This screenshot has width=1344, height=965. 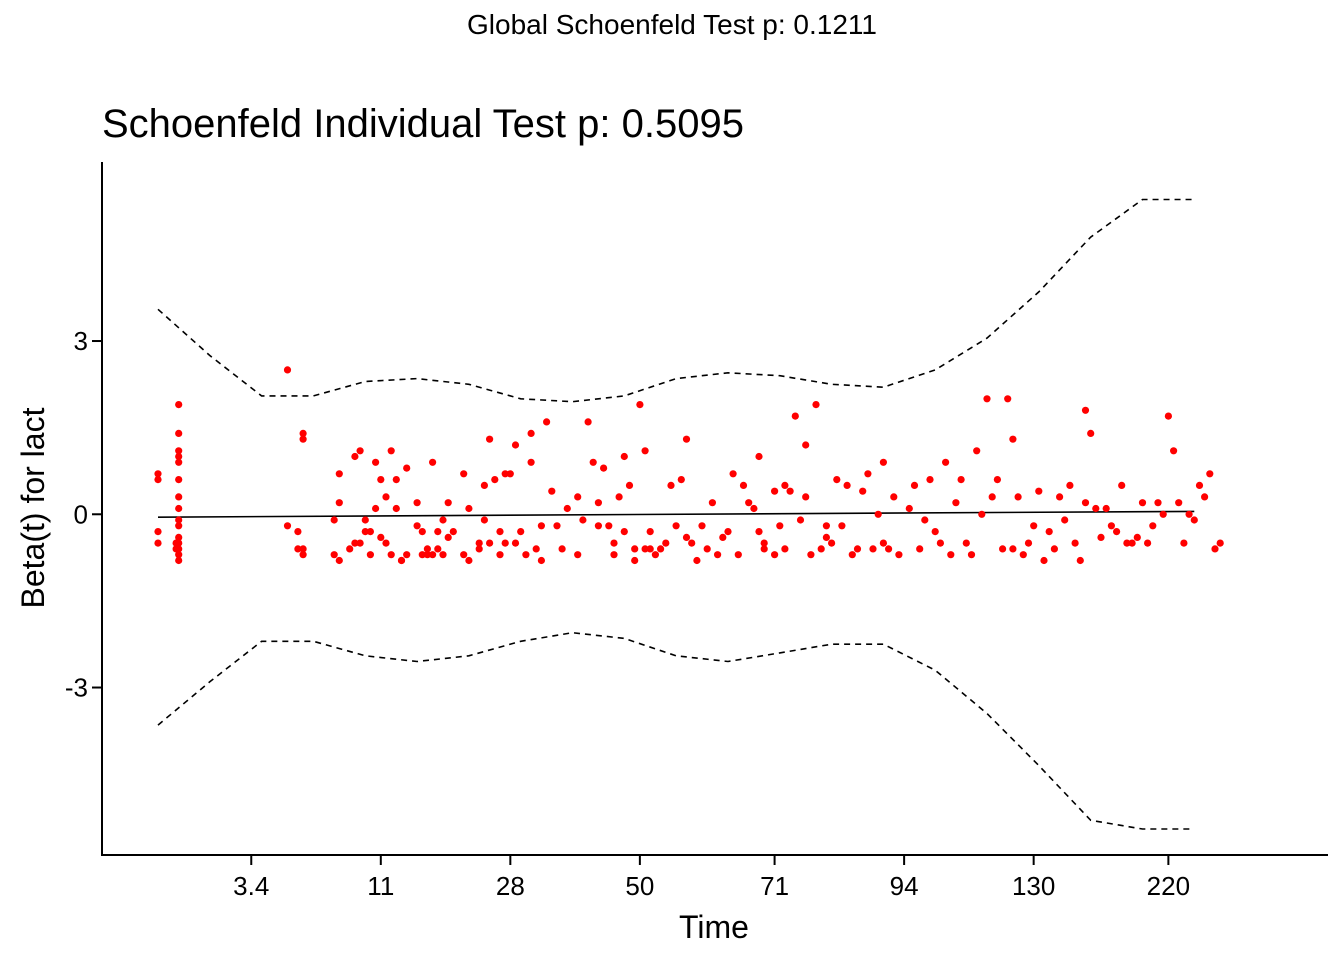 What do you see at coordinates (714, 927) in the screenshot?
I see `x-axis-label: Time` at bounding box center [714, 927].